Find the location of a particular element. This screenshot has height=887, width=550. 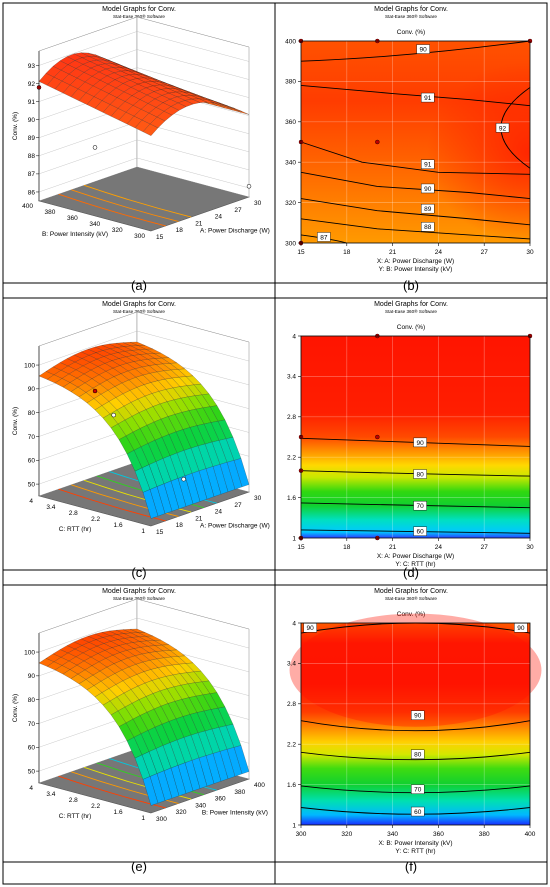

depth-tick-label: 2.2 is located at coordinates (95, 519).